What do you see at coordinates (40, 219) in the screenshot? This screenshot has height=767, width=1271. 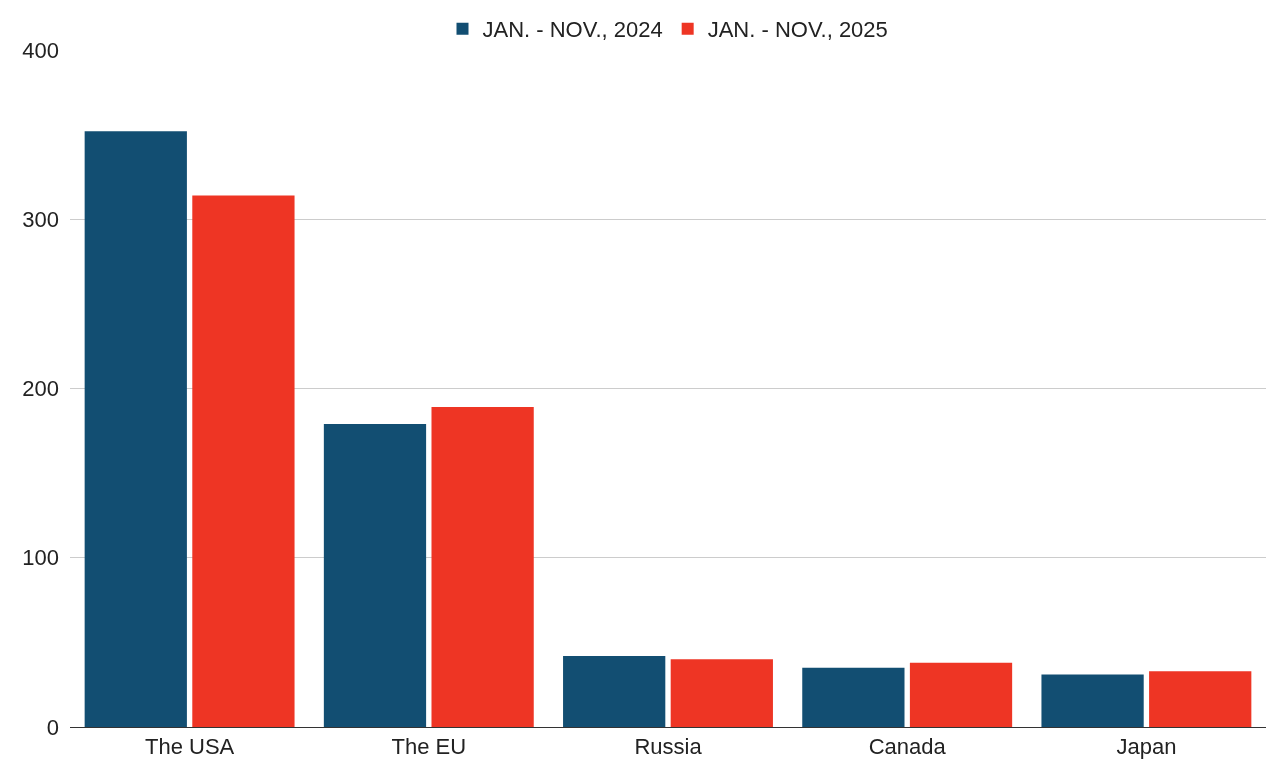 I see `y-tick-label: 300` at bounding box center [40, 219].